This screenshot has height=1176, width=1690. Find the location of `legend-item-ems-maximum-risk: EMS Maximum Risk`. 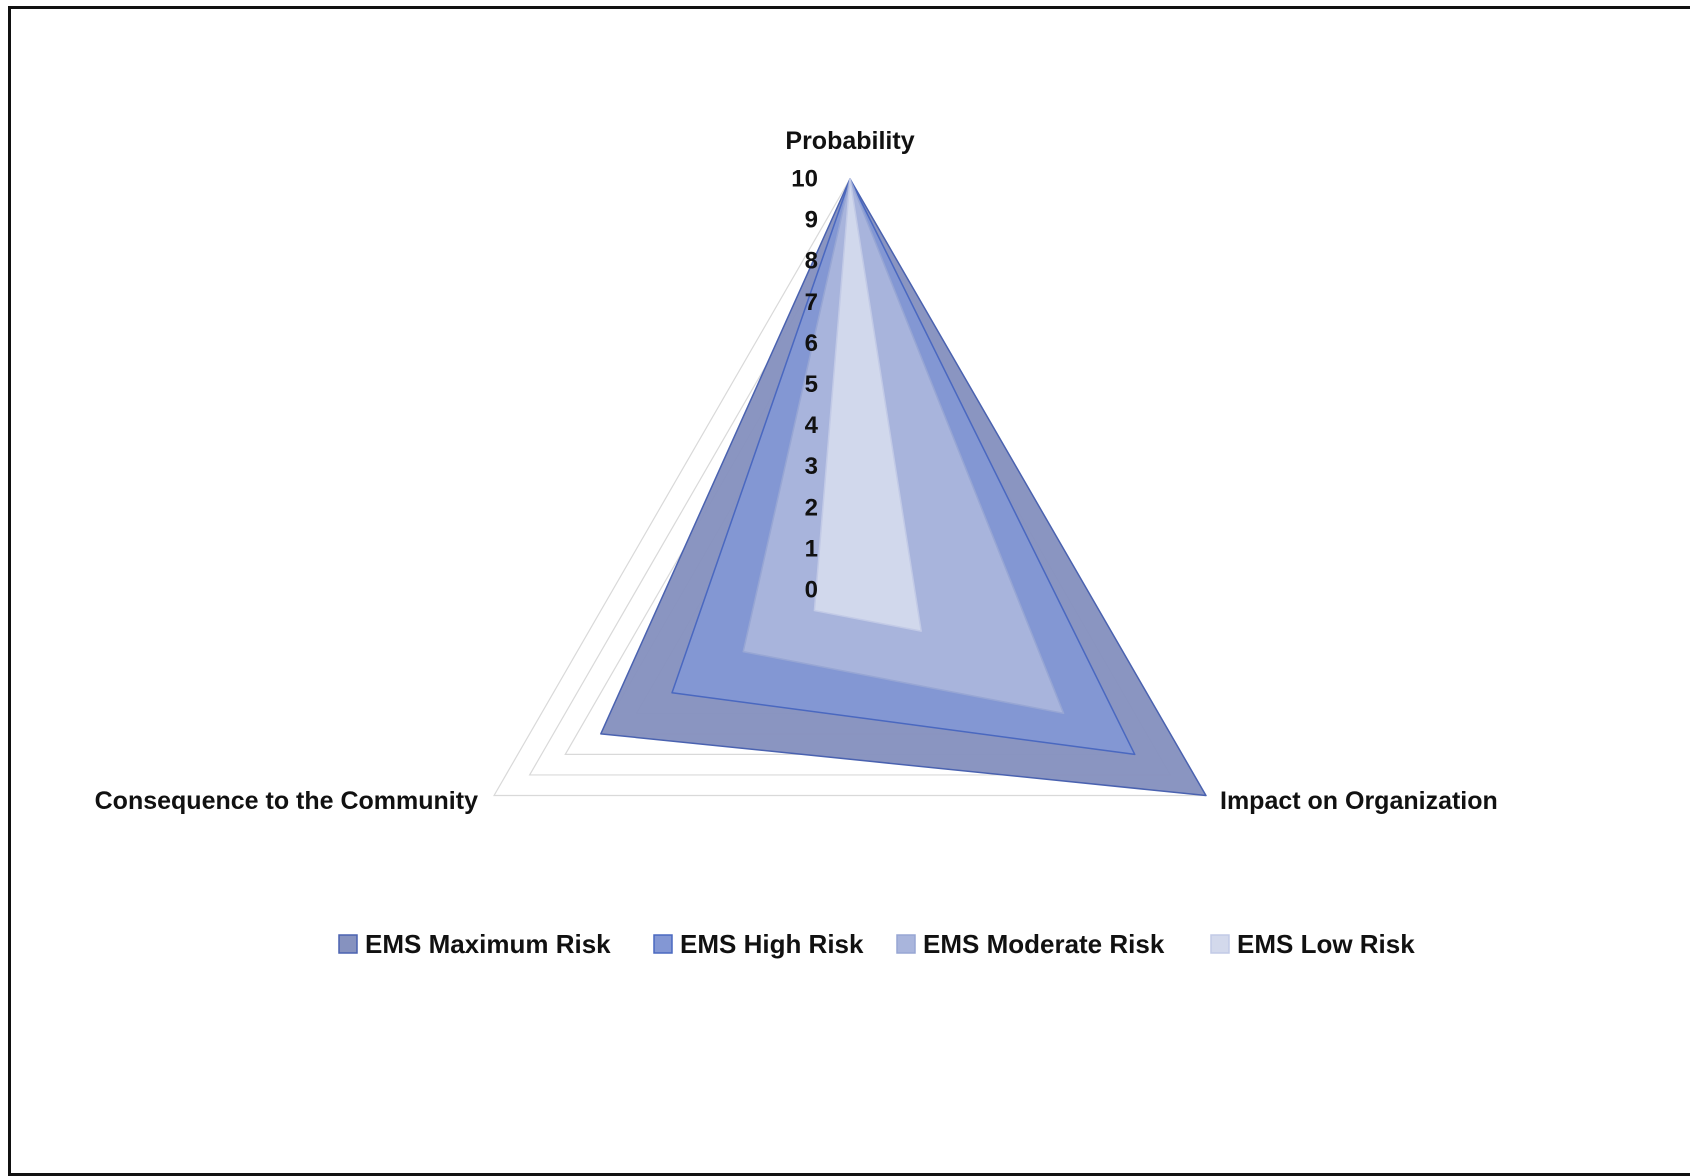

legend-item-ems-maximum-risk: EMS Maximum Risk is located at coordinates (474, 944).